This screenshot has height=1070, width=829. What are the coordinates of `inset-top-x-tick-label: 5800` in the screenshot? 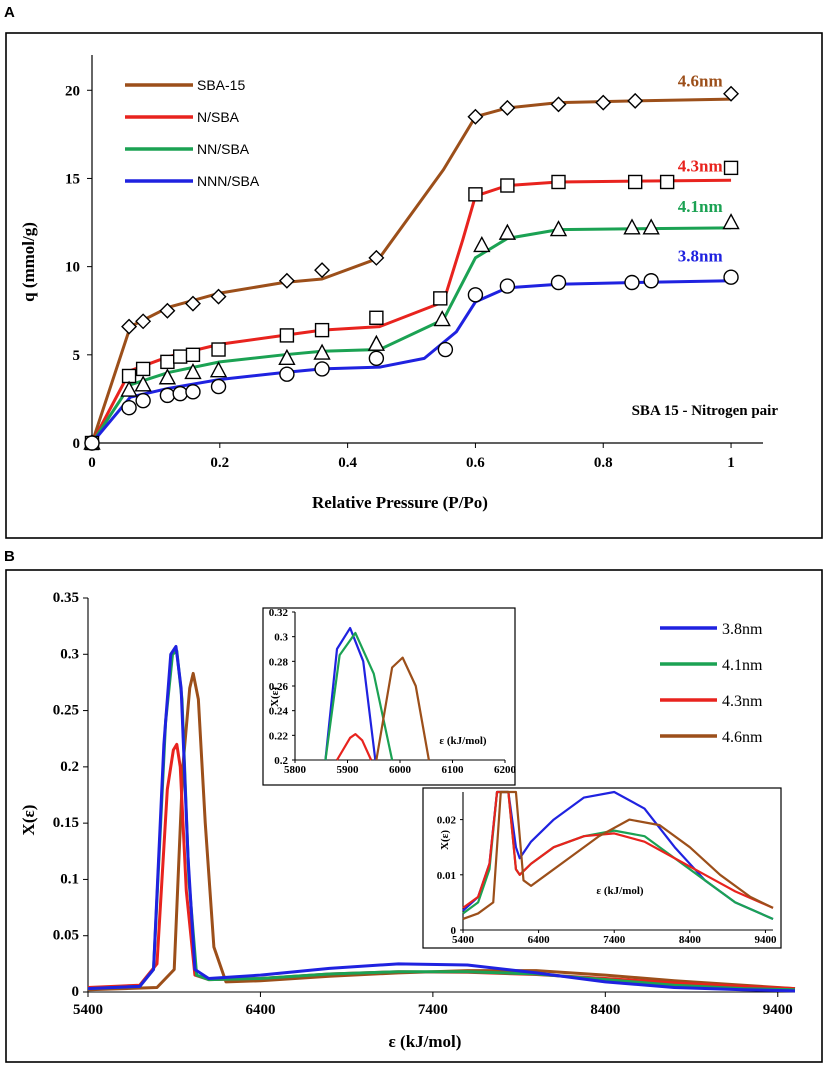 It's located at (295, 770).